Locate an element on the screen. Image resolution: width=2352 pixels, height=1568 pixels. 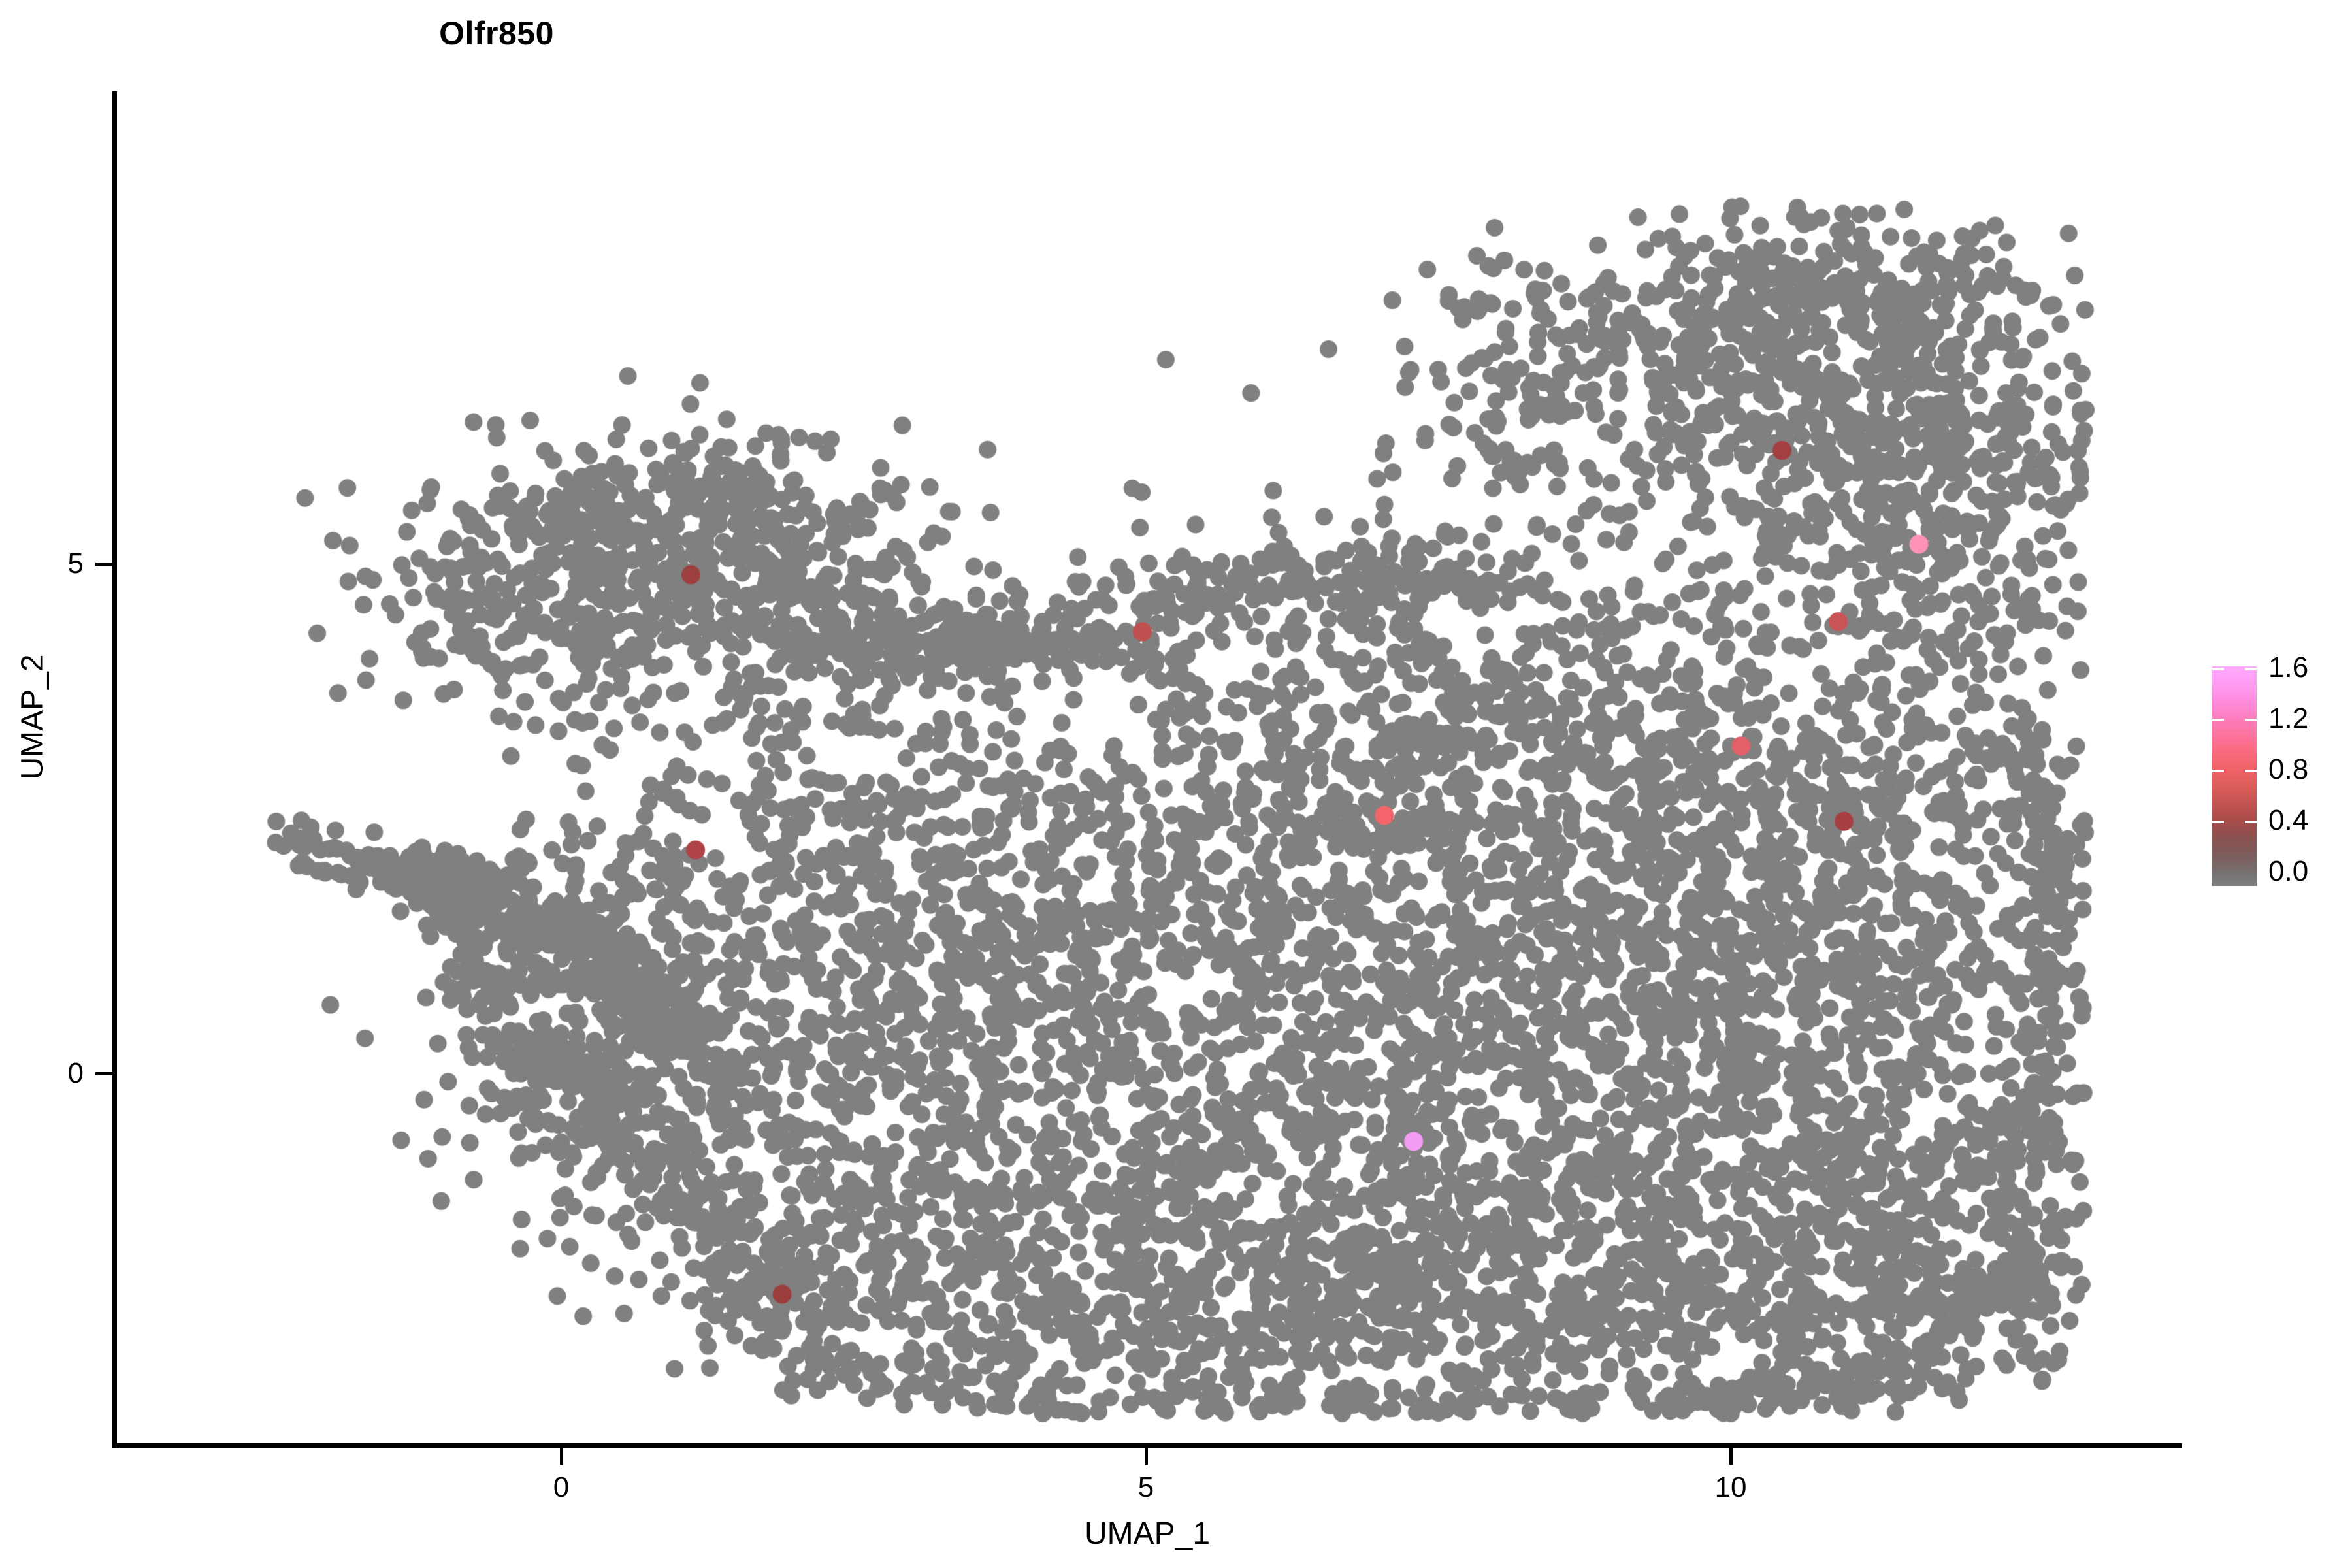
colorbar-tick-1.6r is located at coordinates (2251, 669).